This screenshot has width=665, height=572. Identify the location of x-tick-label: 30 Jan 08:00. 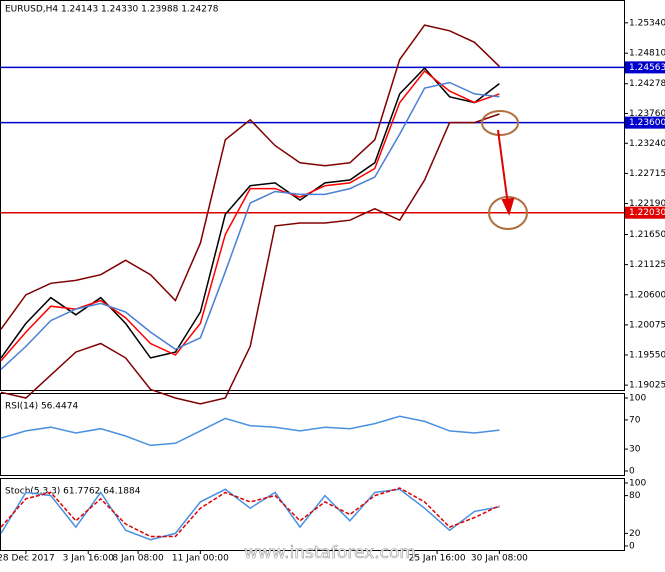
(499, 559).